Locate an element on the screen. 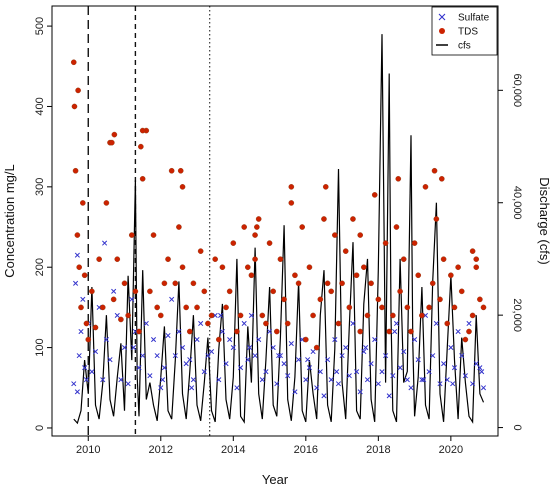 Image resolution: width=550 pixels, height=487 pixels. y2-tick-label: 40,000 is located at coordinates (517, 203).